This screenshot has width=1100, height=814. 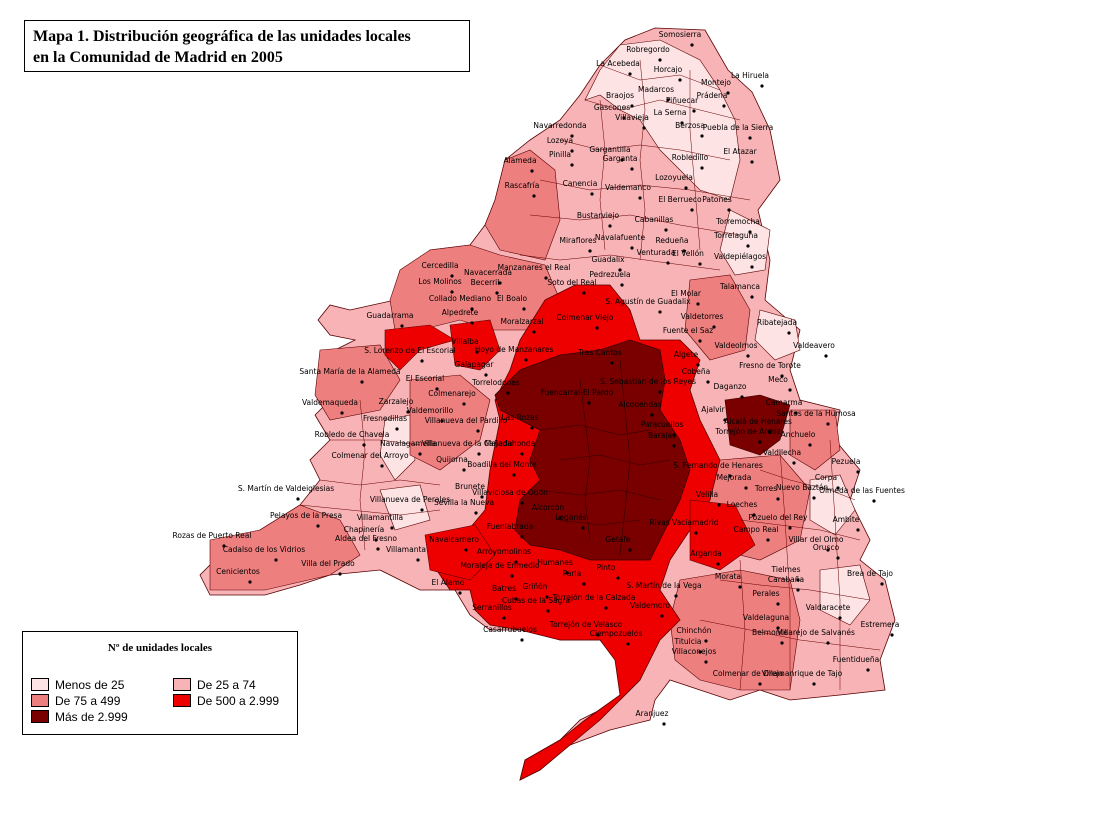 What do you see at coordinates (670, 112) in the screenshot?
I see `municipality-label: La Serna` at bounding box center [670, 112].